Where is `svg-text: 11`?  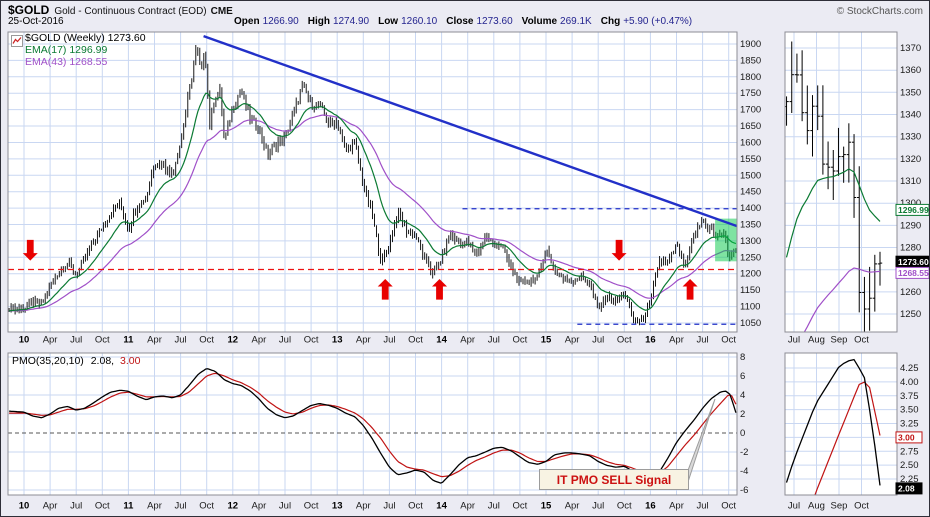
svg-text: 11 is located at coordinates (128, 340).